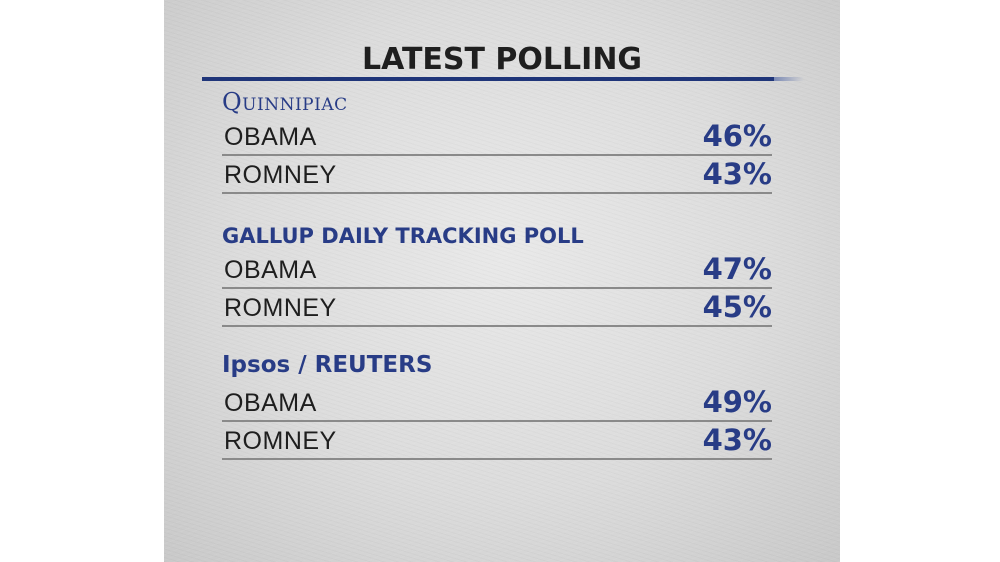  I want to click on poll-row: ROMNEY 45%, so click(497, 308).